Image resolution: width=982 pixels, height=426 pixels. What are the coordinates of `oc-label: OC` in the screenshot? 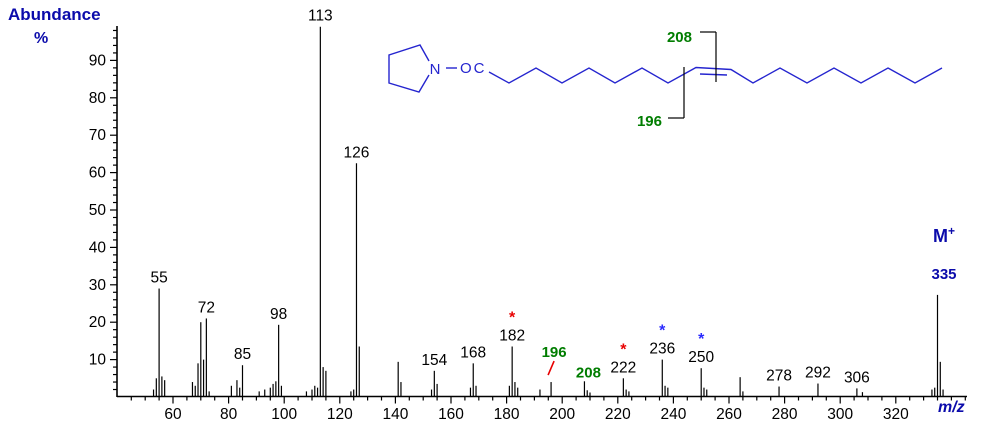 It's located at (473, 68).